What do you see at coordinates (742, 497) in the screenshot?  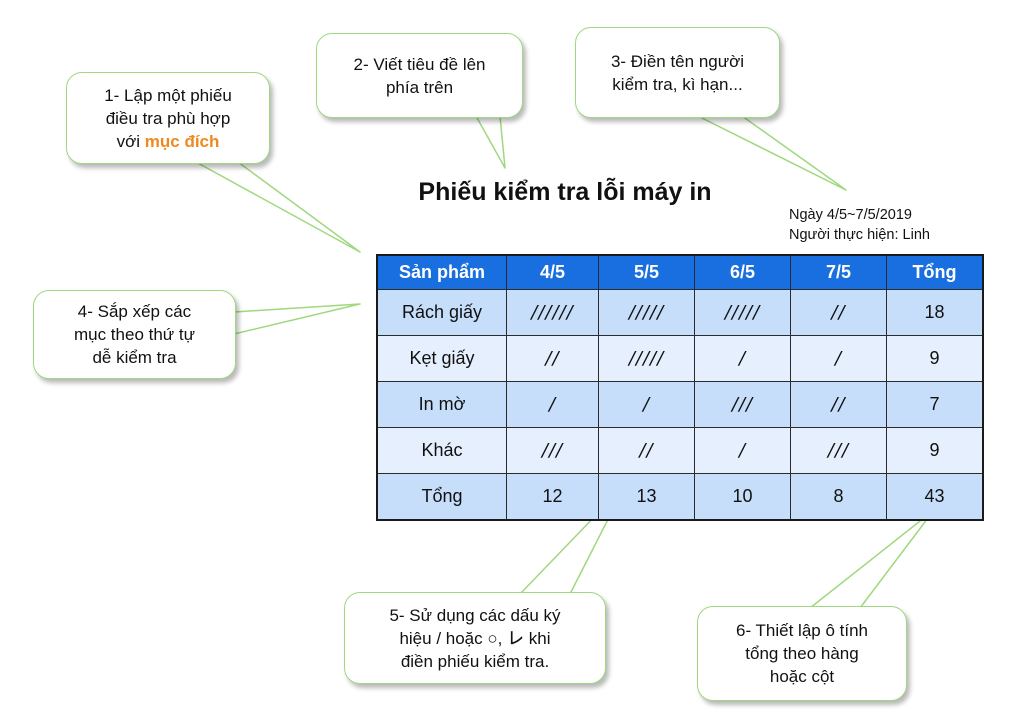 I see `column-total: 10` at bounding box center [742, 497].